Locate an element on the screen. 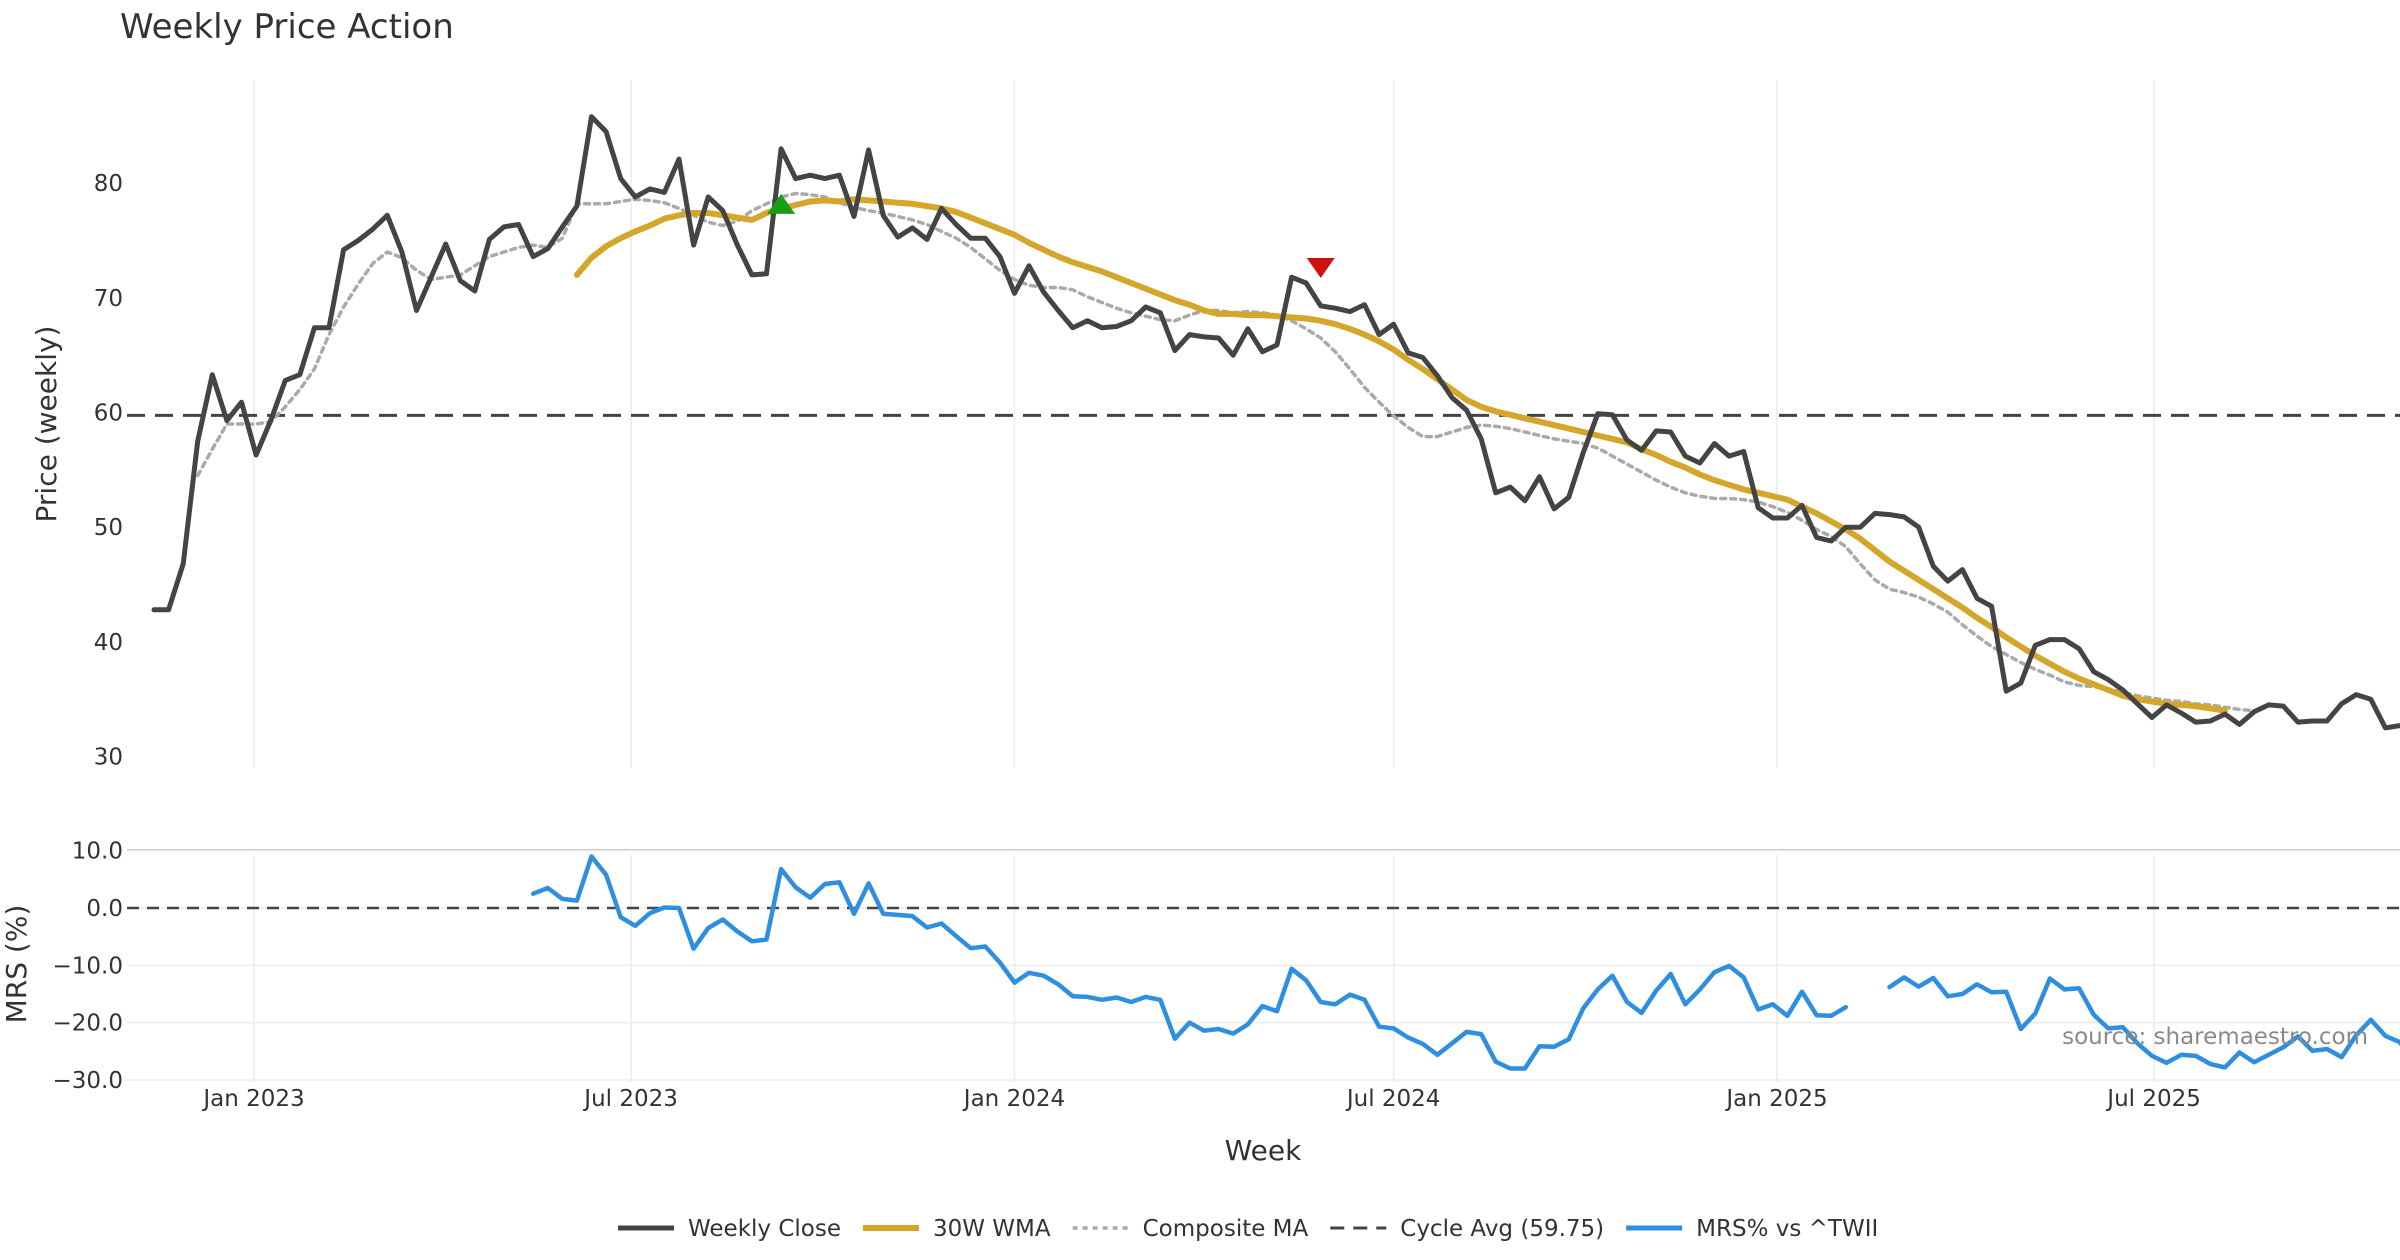 The width and height of the screenshot is (2400, 1260). mrs-y-tick-label: 0.0 is located at coordinates (104, 909).